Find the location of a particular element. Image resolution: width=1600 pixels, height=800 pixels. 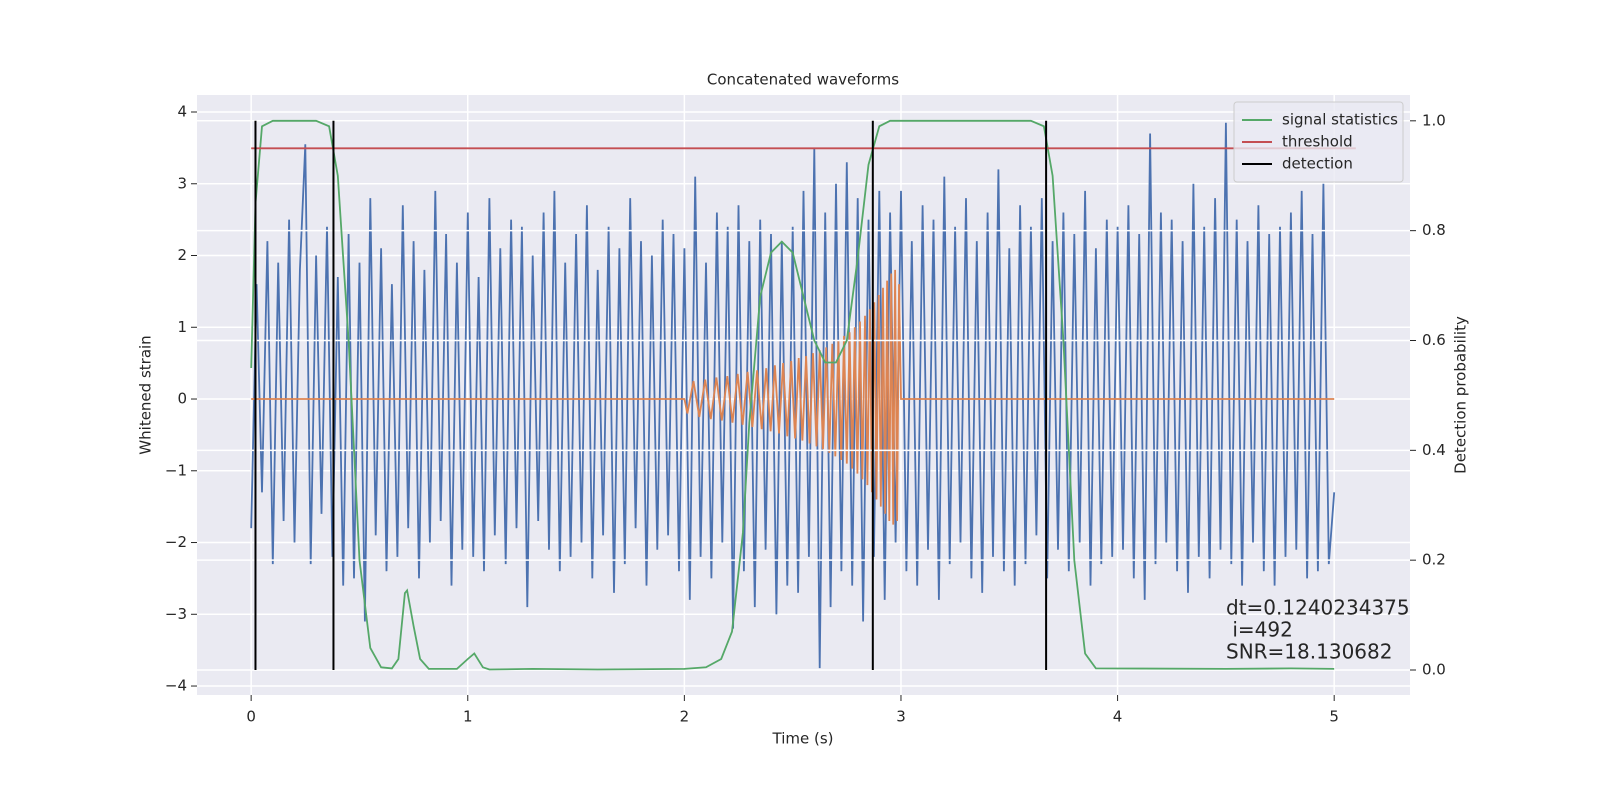

y-tick-label: 0 is located at coordinates (182, 399).